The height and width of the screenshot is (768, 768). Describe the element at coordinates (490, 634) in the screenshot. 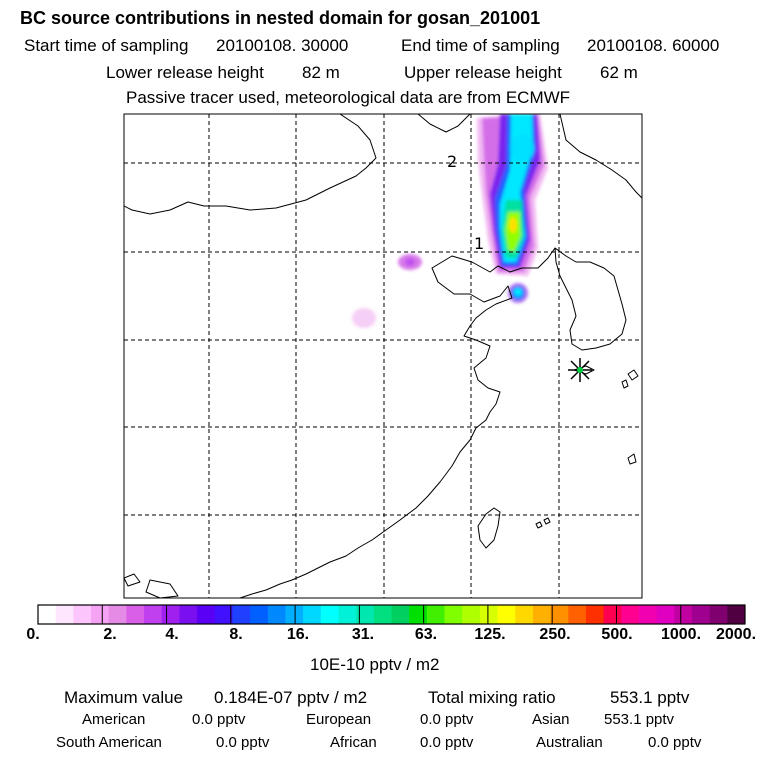

I see `colorbar-tick-label: 125.` at that location.